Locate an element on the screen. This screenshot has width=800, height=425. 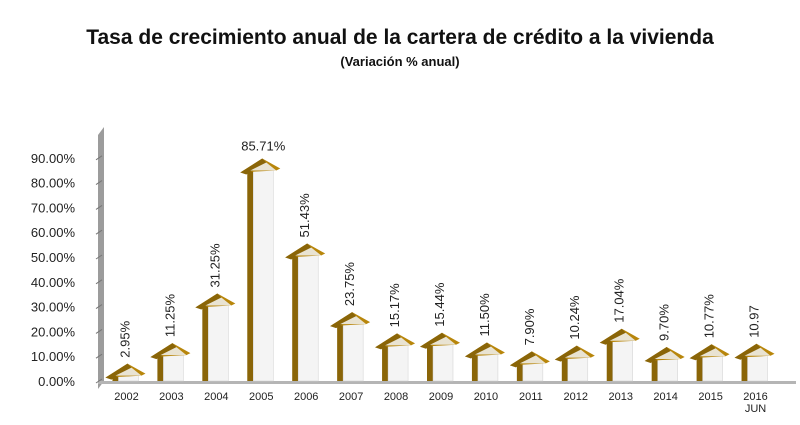
x-tick-label: 2002 is located at coordinates (126, 397).